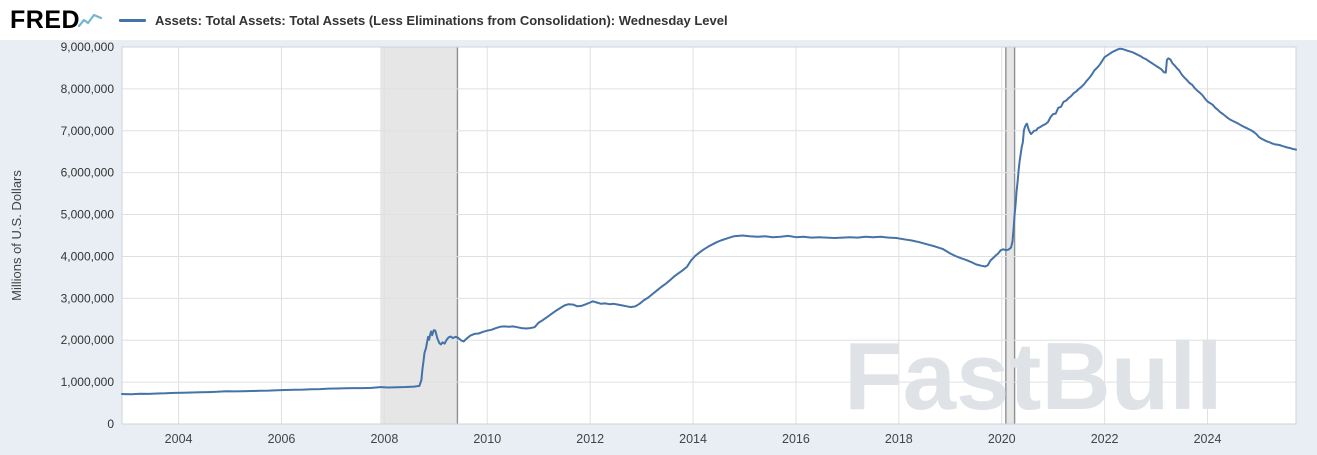 Image resolution: width=1317 pixels, height=455 pixels. I want to click on x-tick-label: 2018, so click(899, 439).